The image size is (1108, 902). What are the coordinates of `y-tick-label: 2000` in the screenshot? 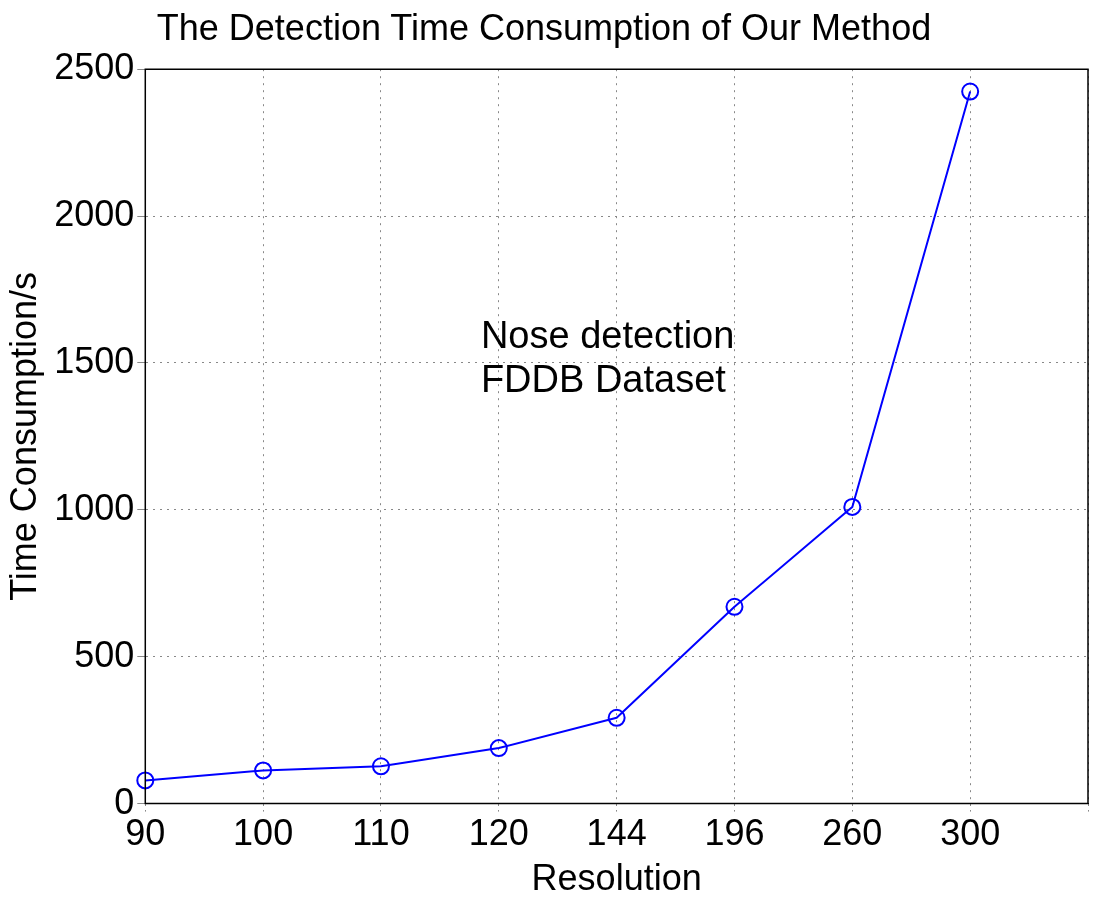 It's located at (94, 213).